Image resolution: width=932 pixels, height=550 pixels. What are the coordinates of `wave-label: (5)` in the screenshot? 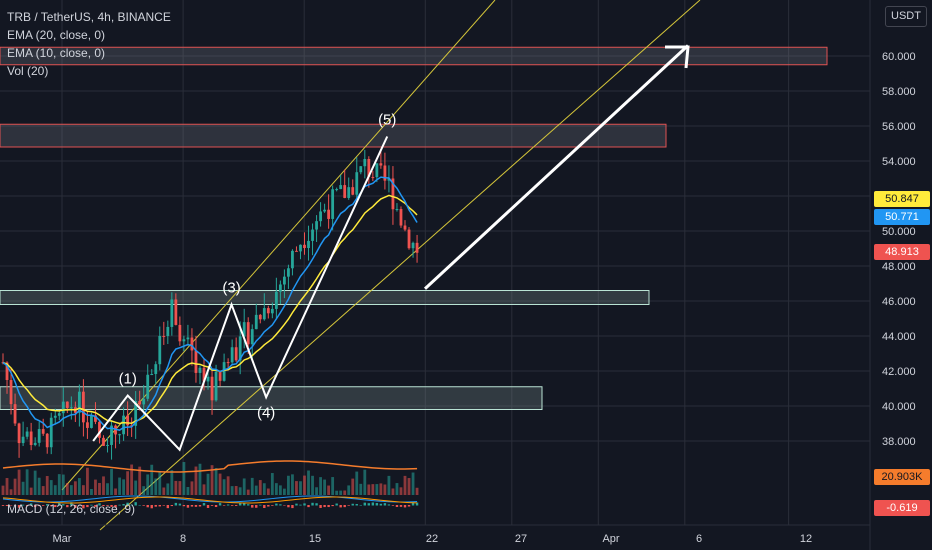 It's located at (387, 120).